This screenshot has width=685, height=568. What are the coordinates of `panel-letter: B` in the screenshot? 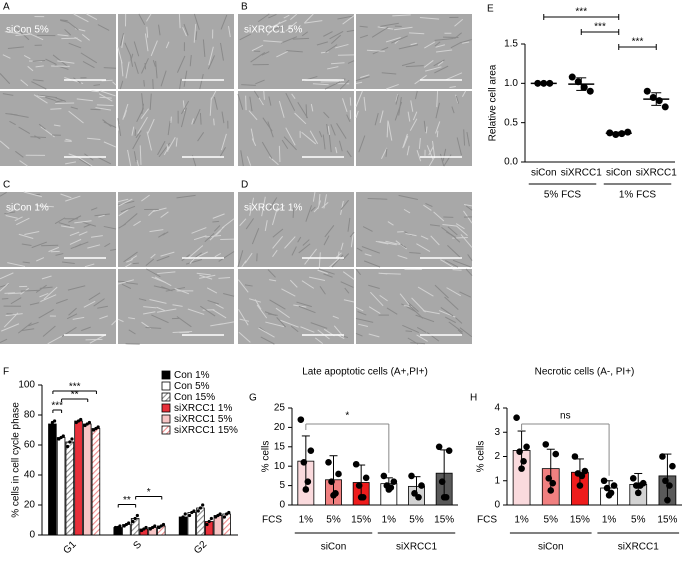 It's located at (244, 7).